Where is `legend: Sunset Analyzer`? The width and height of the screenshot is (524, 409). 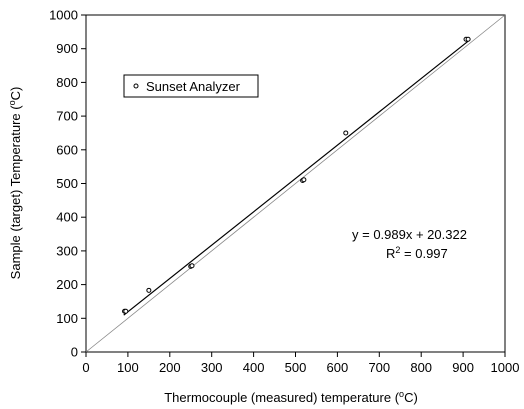
legend: Sunset Analyzer is located at coordinates (191, 86).